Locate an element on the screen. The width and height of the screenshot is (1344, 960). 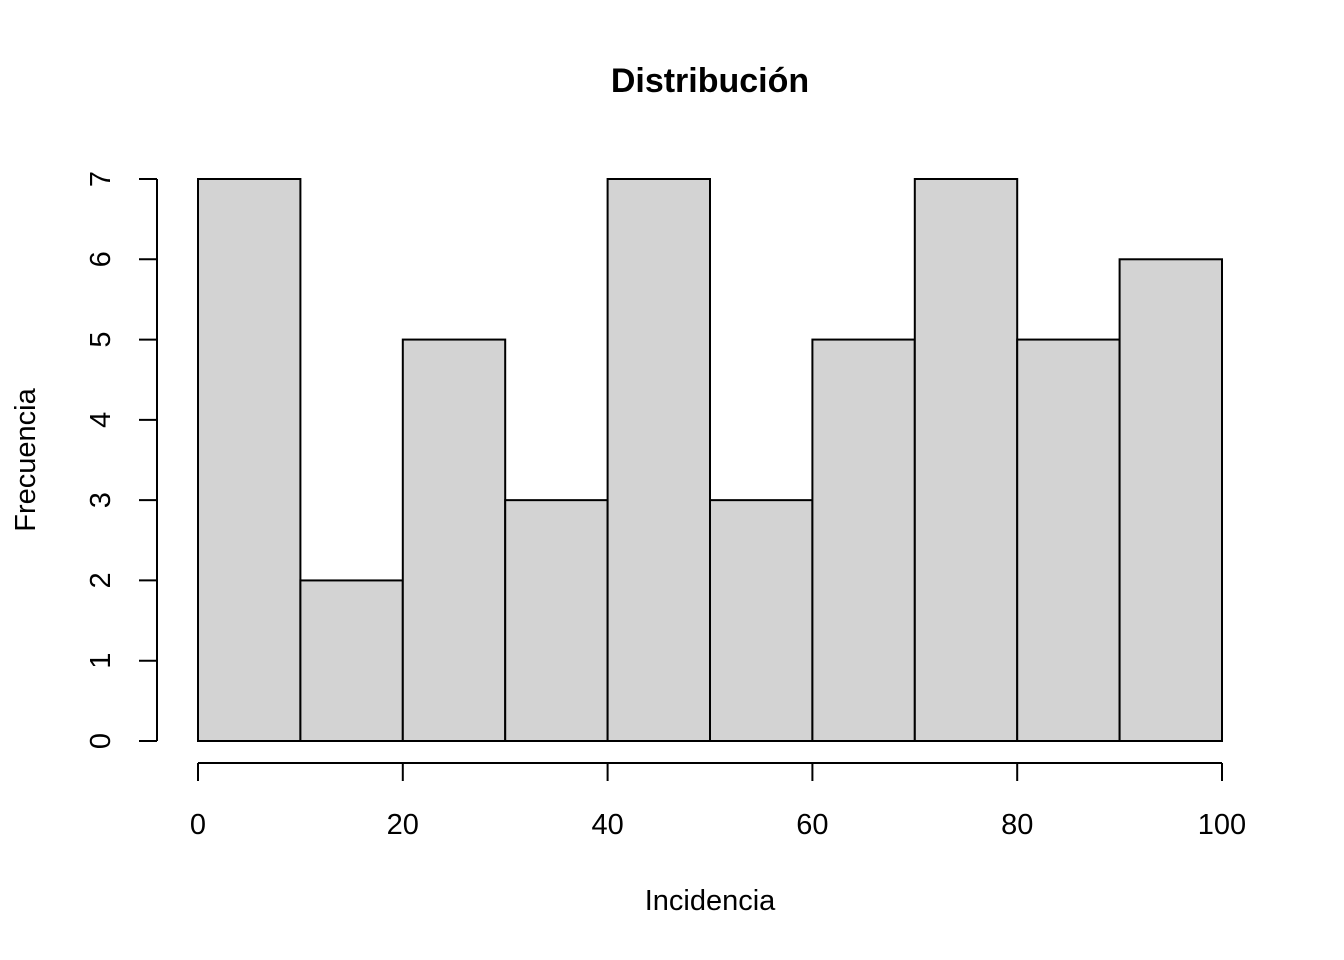
y-tick-label-5: 5 is located at coordinates (101, 340).